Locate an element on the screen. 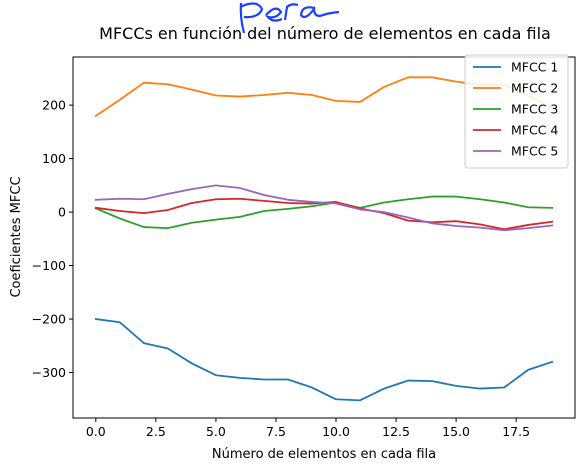 This screenshot has height=474, width=585. x-tick-label: 5.0 is located at coordinates (216, 431).